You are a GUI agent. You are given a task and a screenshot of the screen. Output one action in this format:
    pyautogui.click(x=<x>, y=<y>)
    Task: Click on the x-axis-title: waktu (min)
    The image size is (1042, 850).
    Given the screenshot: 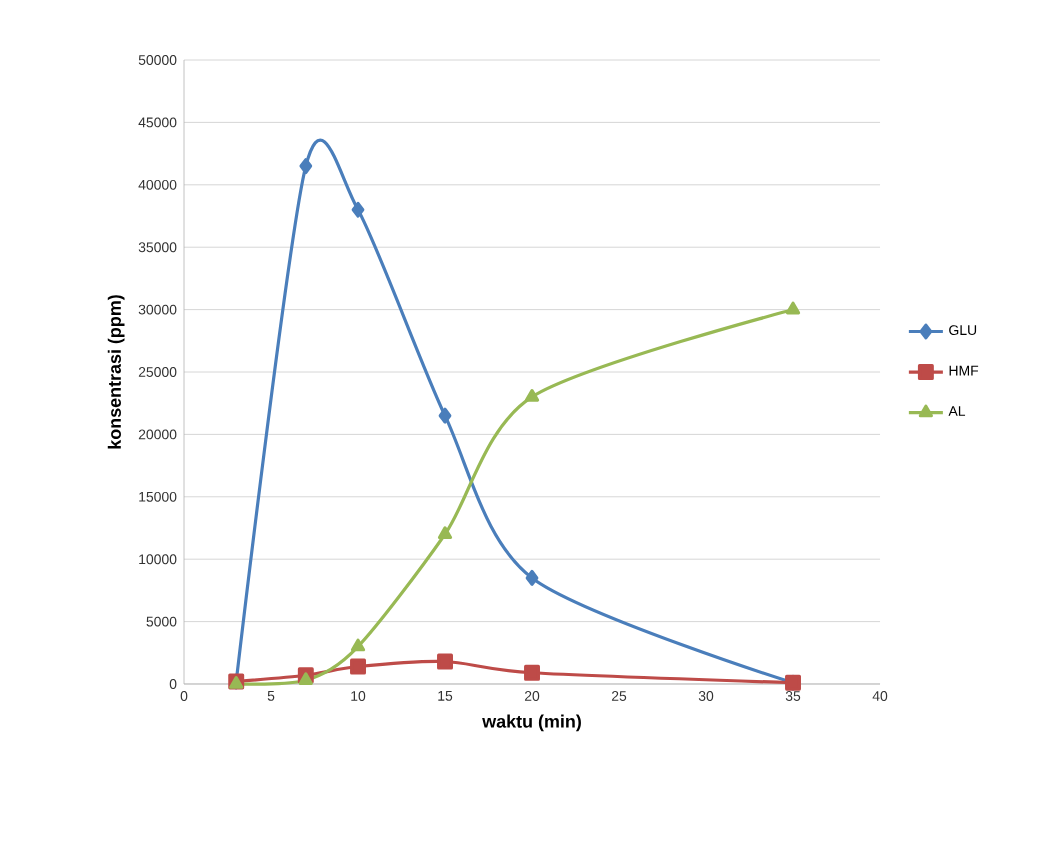 What is the action you would take?
    pyautogui.click(x=531, y=723)
    